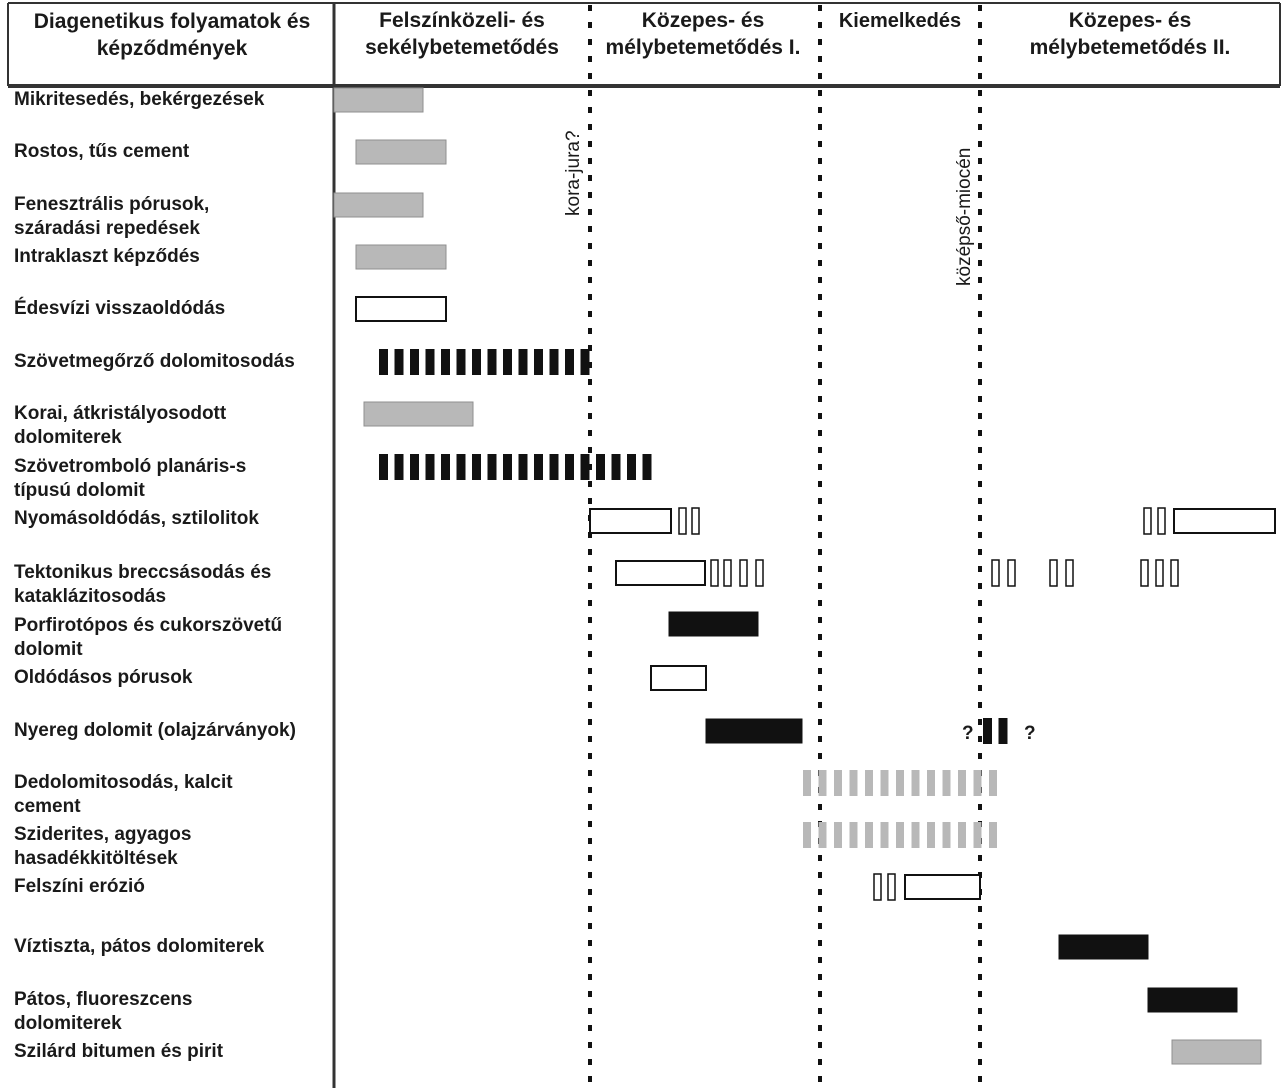 This screenshot has width=1284, height=1088. What do you see at coordinates (154, 361) in the screenshot?
I see `process-label-6: Szövetmegőrző dolomitosodás` at bounding box center [154, 361].